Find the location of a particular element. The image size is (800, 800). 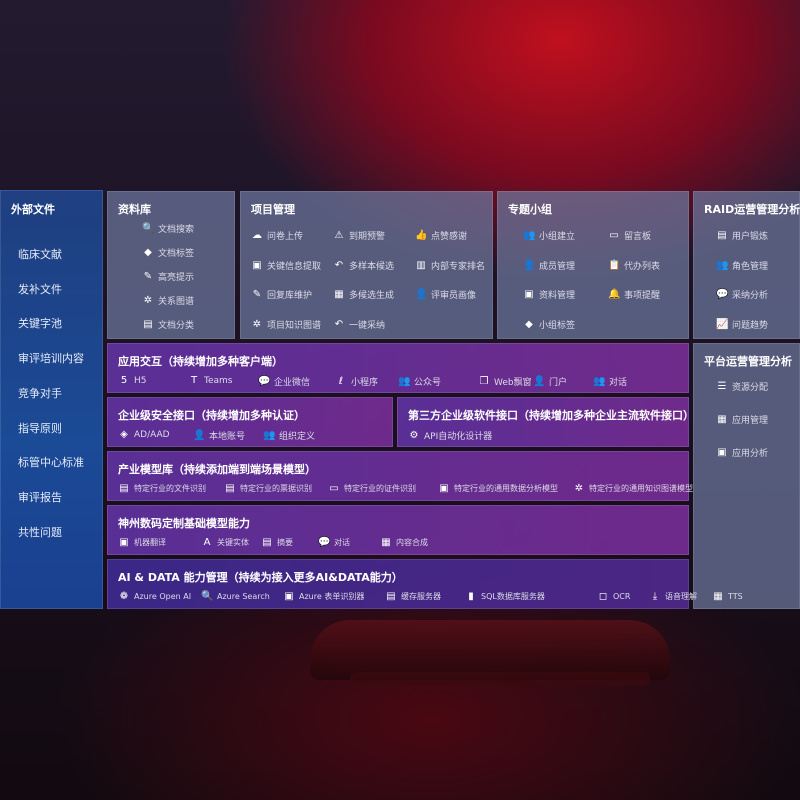

feature-item: ☰ 资源分配 is located at coordinates (742, 386).